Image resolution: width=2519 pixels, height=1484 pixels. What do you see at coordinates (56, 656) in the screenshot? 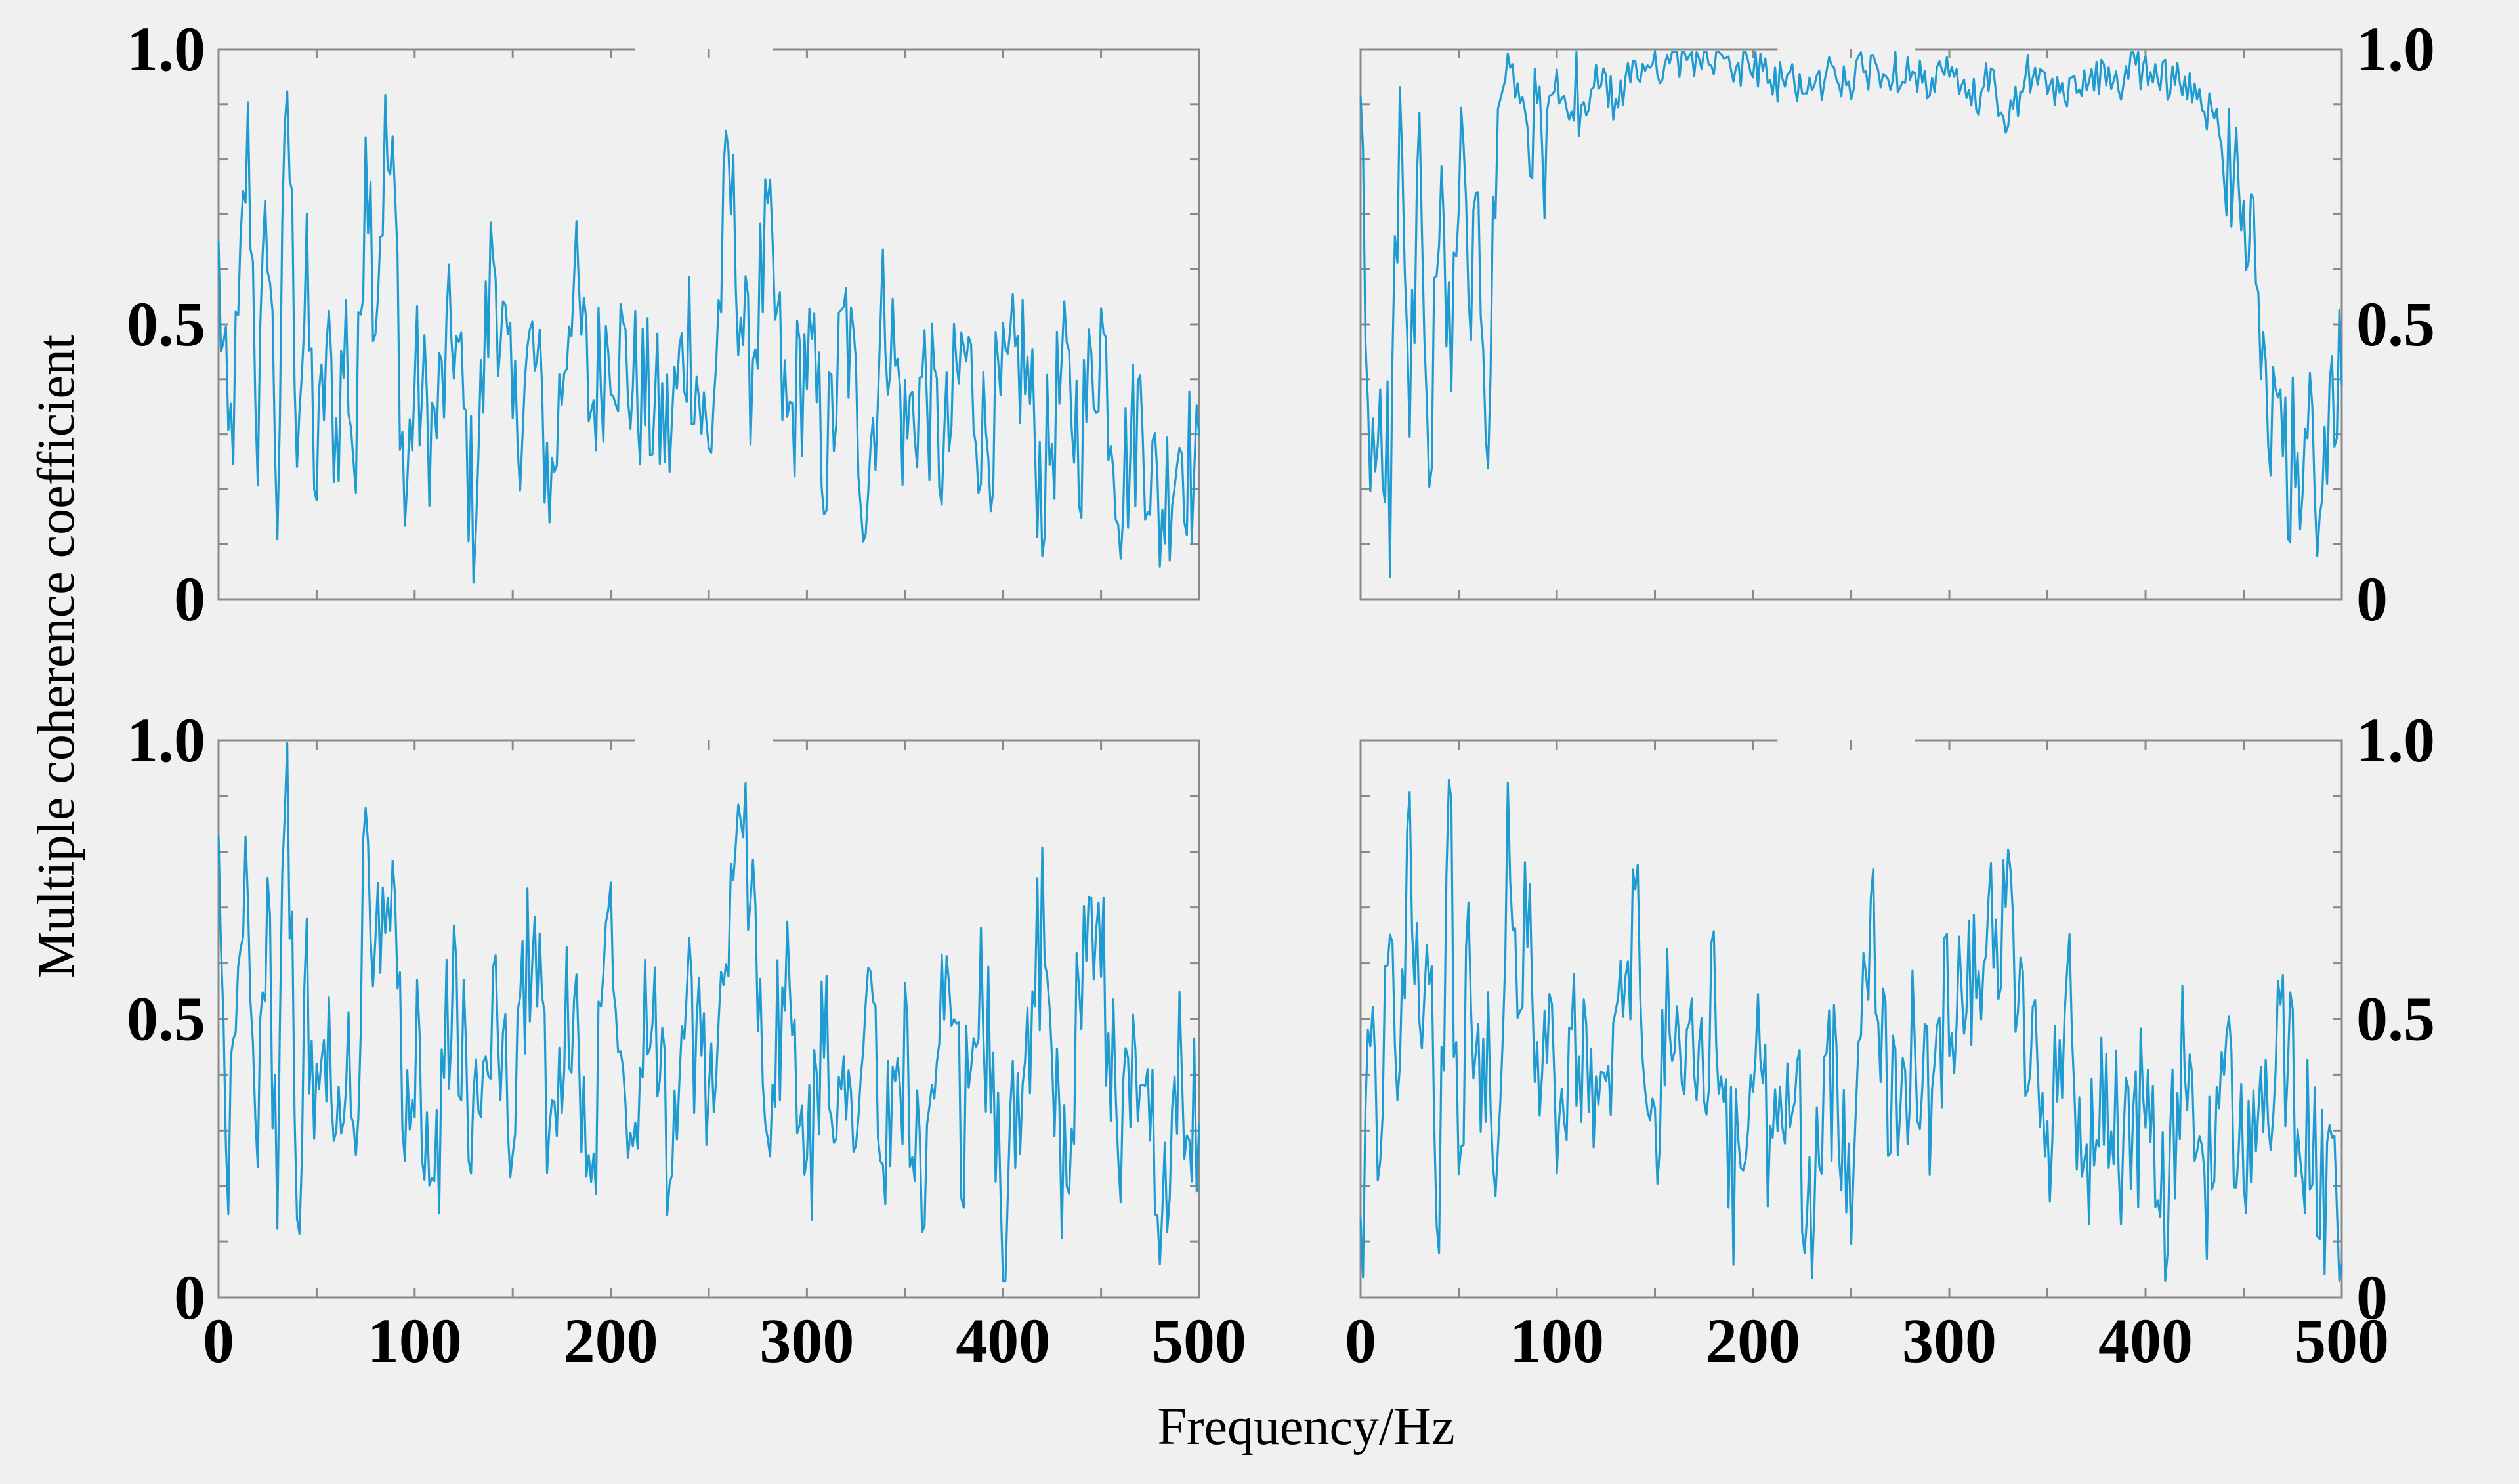
I see `y-axis-title: Multiple coherence coefficient` at bounding box center [56, 656].